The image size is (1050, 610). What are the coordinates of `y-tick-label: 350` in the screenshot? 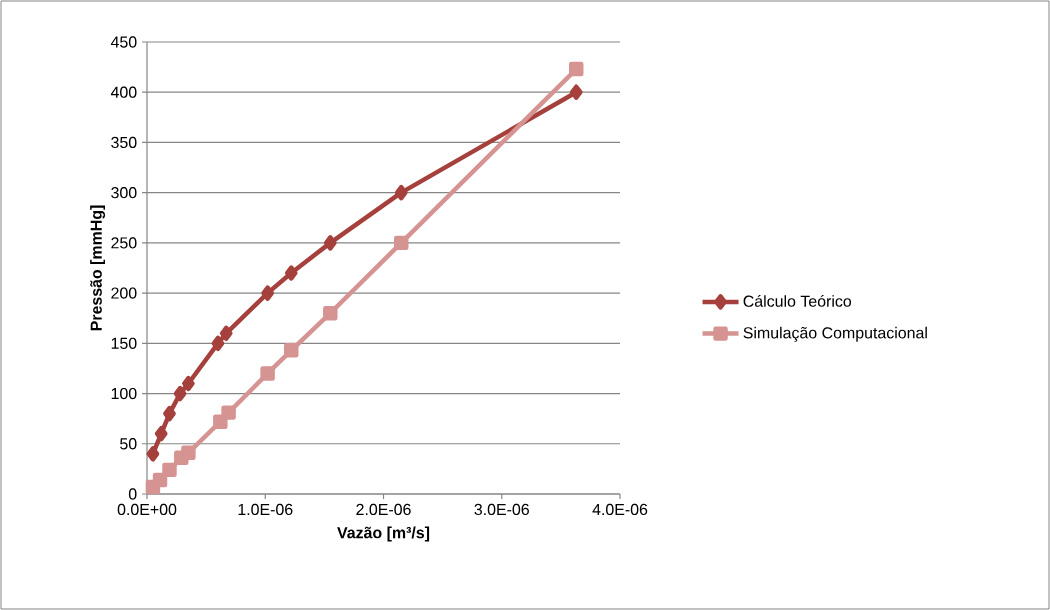 It's located at (124, 142).